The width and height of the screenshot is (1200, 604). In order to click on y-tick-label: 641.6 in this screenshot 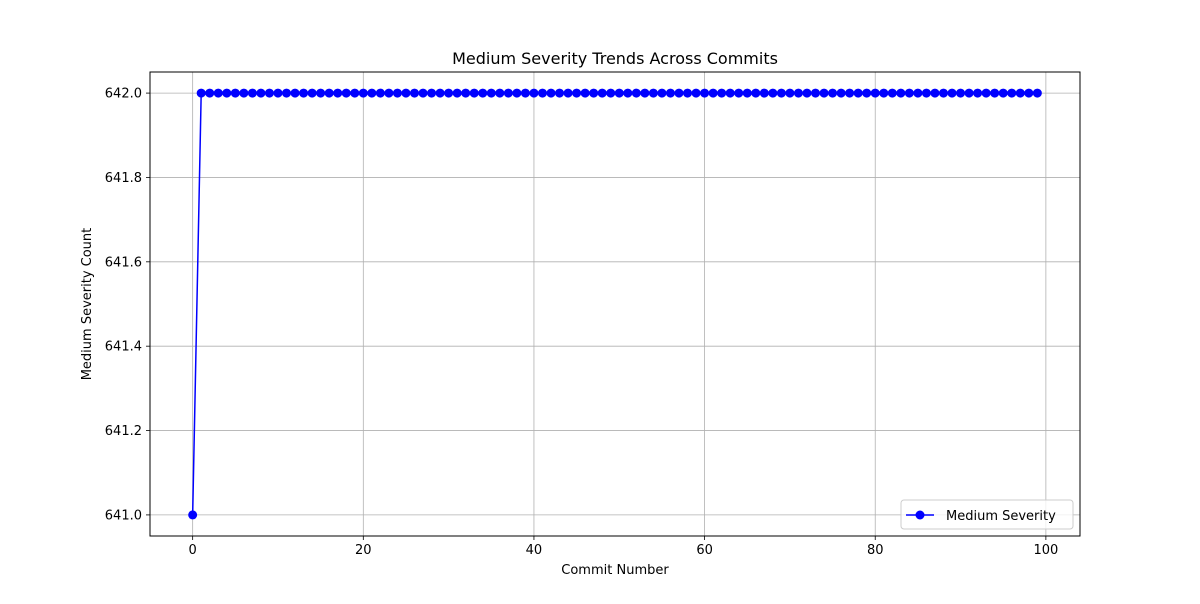, I will do `click(123, 262)`.